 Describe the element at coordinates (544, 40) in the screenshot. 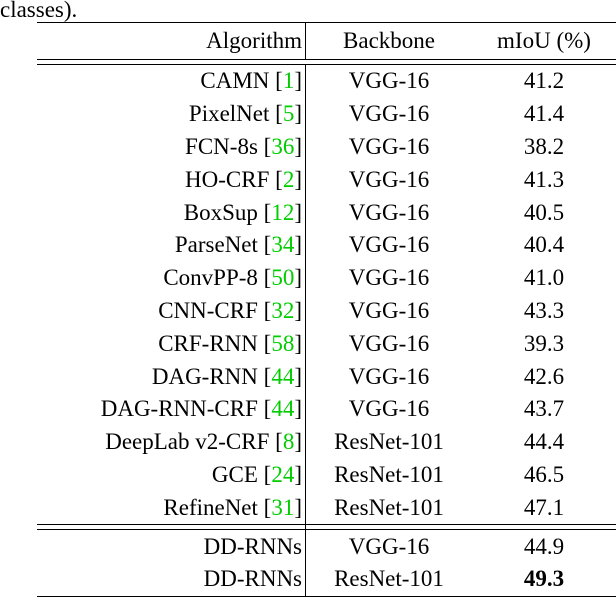

I see `header-miou: mIoU (%)` at that location.